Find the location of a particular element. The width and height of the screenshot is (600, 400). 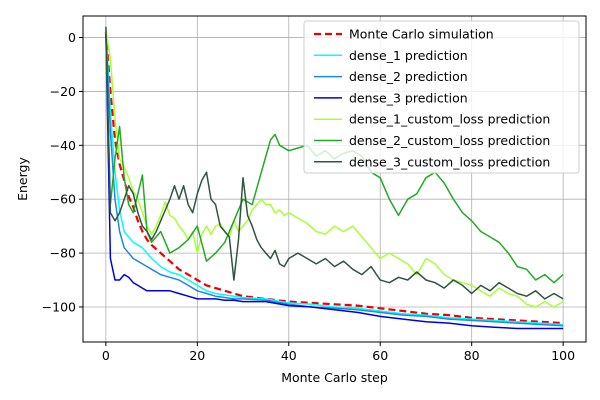

legend-label: dense_1 prediction is located at coordinates (408, 55).